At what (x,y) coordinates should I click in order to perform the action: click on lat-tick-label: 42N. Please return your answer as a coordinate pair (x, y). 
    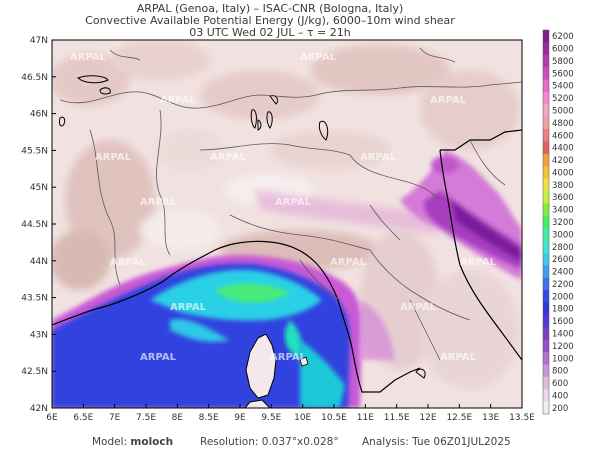
    Looking at the image, I should click on (39, 409).